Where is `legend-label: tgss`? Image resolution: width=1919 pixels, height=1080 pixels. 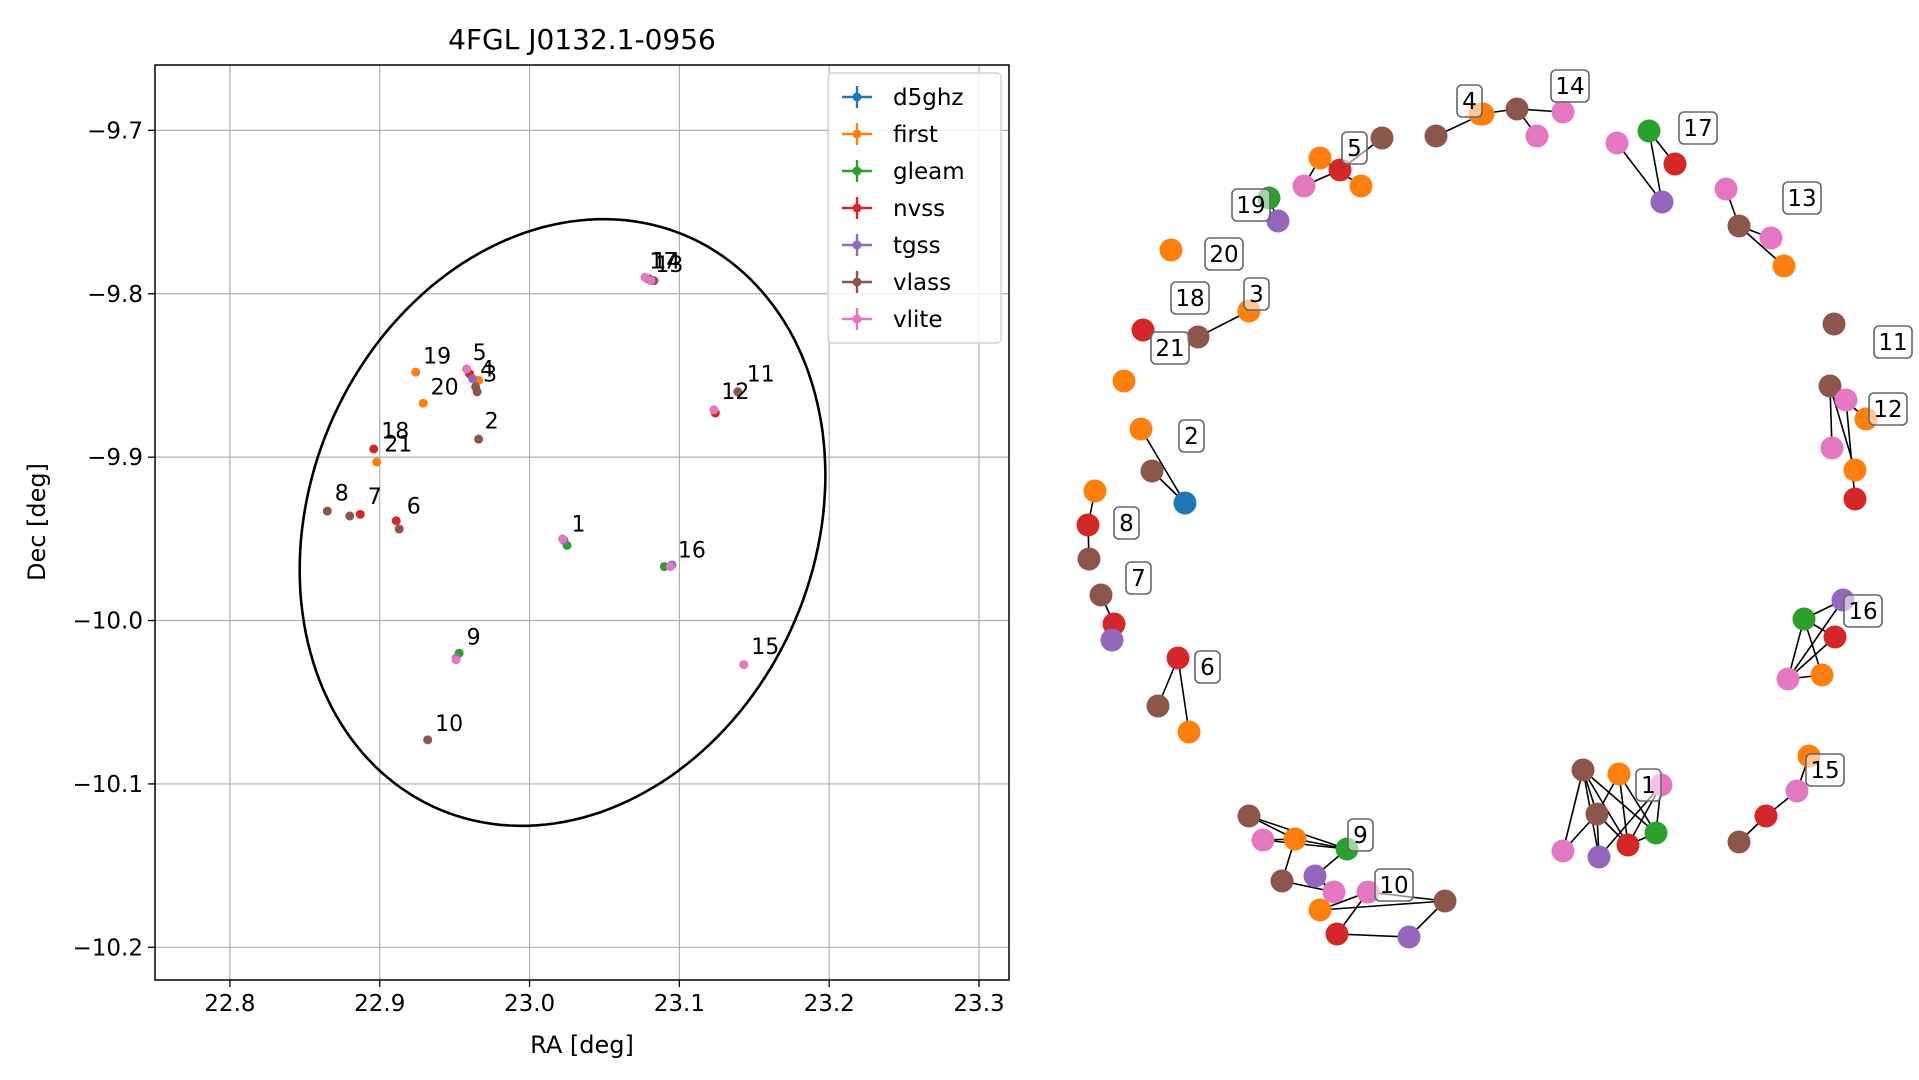 legend-label: tgss is located at coordinates (917, 246).